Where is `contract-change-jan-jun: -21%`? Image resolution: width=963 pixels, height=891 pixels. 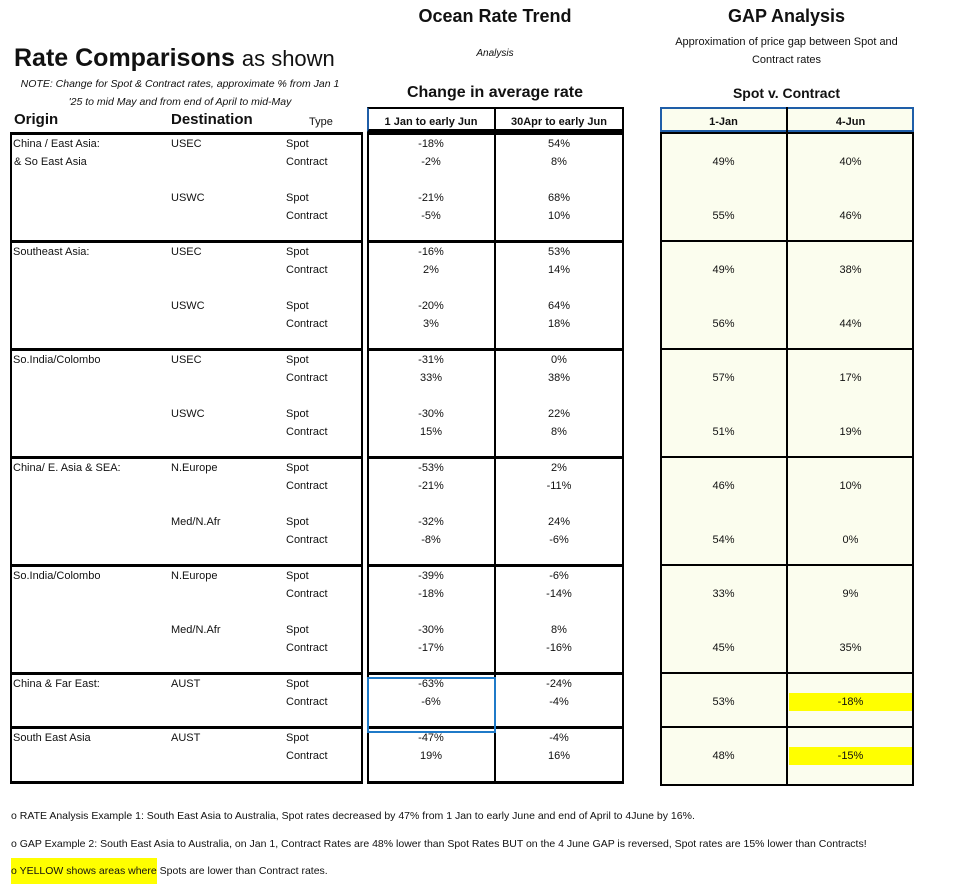 contract-change-jan-jun: -21% is located at coordinates (431, 486).